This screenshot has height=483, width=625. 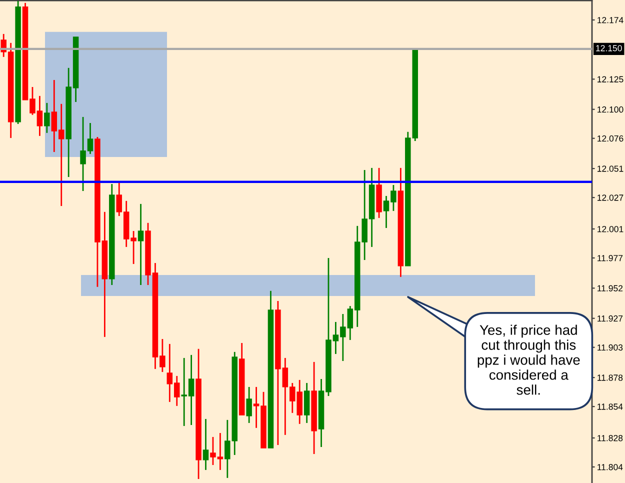 What do you see at coordinates (610, 288) in the screenshot?
I see `y-tick-label: 11.952` at bounding box center [610, 288].